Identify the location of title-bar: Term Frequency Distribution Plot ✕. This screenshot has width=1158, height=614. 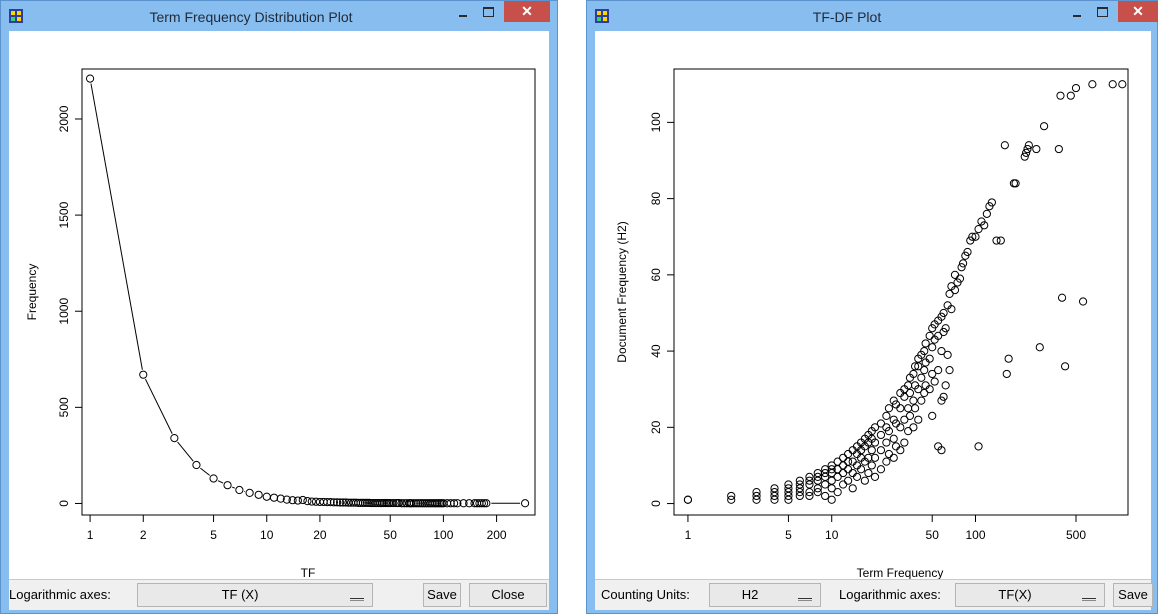
(279, 16).